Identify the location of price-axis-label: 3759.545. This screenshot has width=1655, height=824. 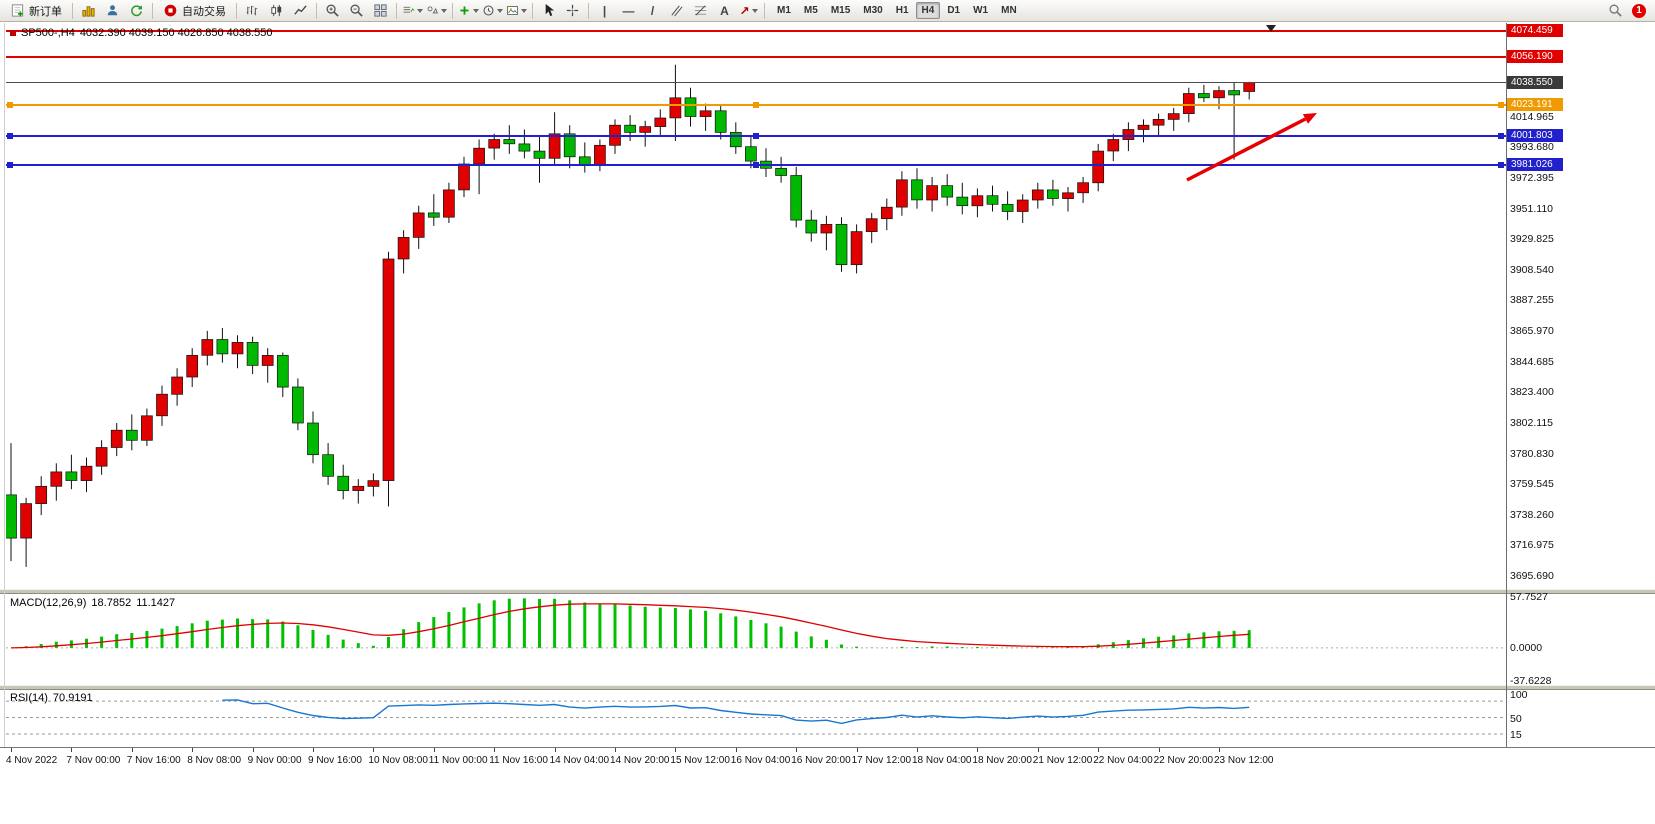
(1532, 484).